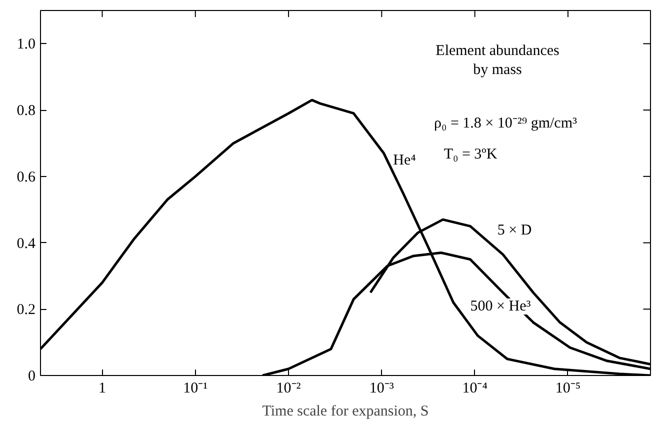  Describe the element at coordinates (404, 160) in the screenshot. I see `annotation: He⁴` at that location.